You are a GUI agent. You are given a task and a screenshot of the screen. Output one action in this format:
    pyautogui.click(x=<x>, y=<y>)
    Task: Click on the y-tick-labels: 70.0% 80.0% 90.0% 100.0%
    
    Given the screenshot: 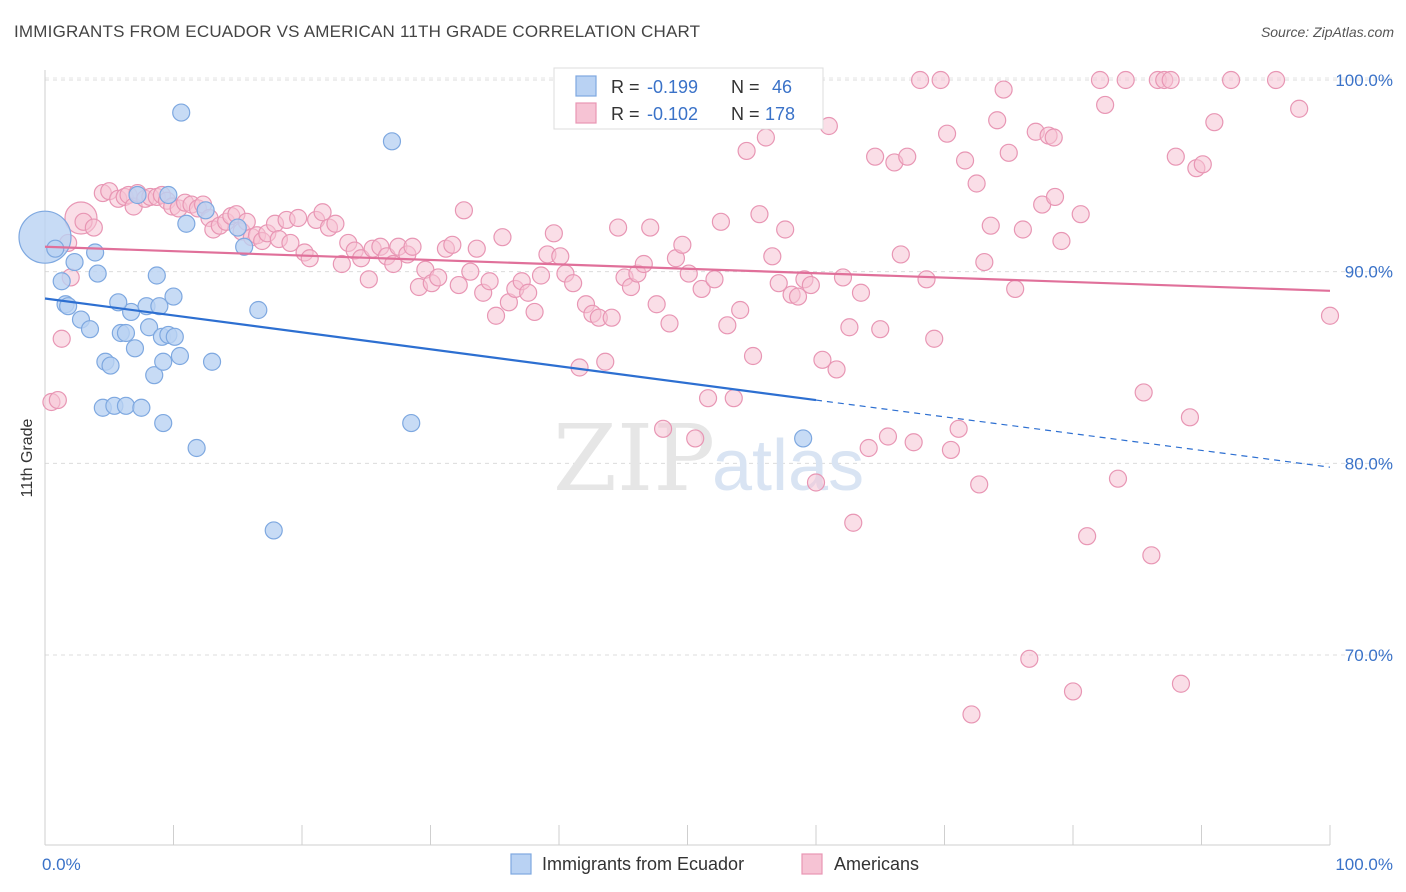 What is the action you would take?
    pyautogui.click(x=1364, y=368)
    